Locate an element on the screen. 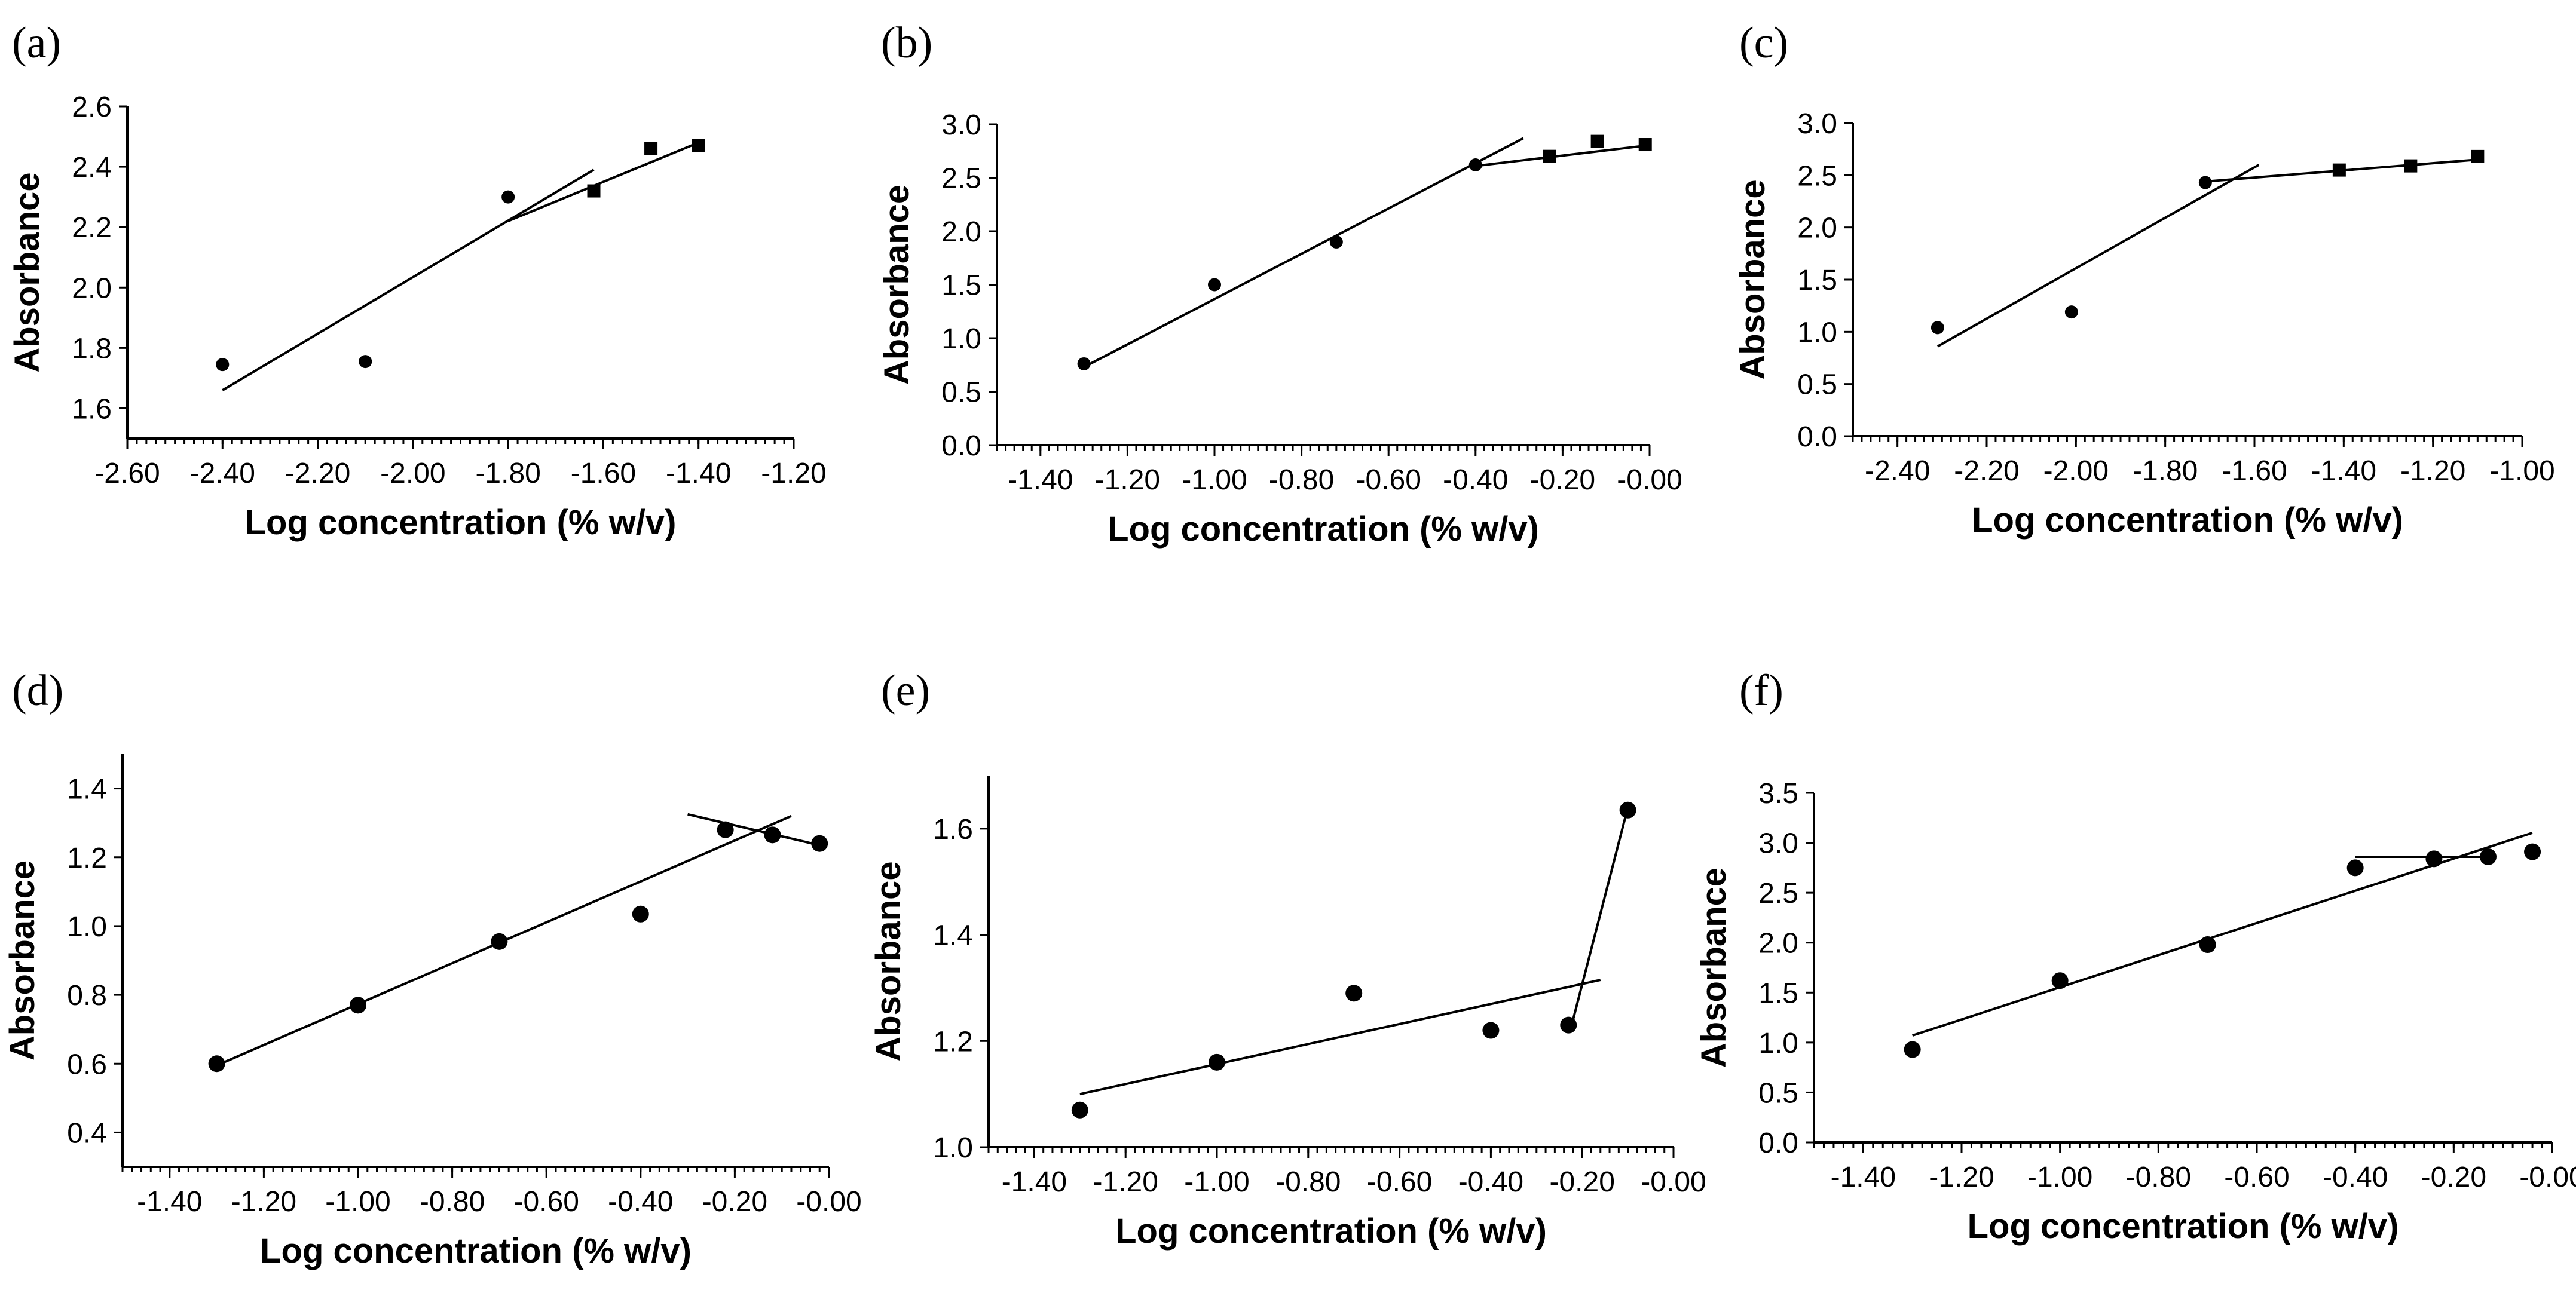  y-tick-label: 0.4 is located at coordinates (87, 1133).